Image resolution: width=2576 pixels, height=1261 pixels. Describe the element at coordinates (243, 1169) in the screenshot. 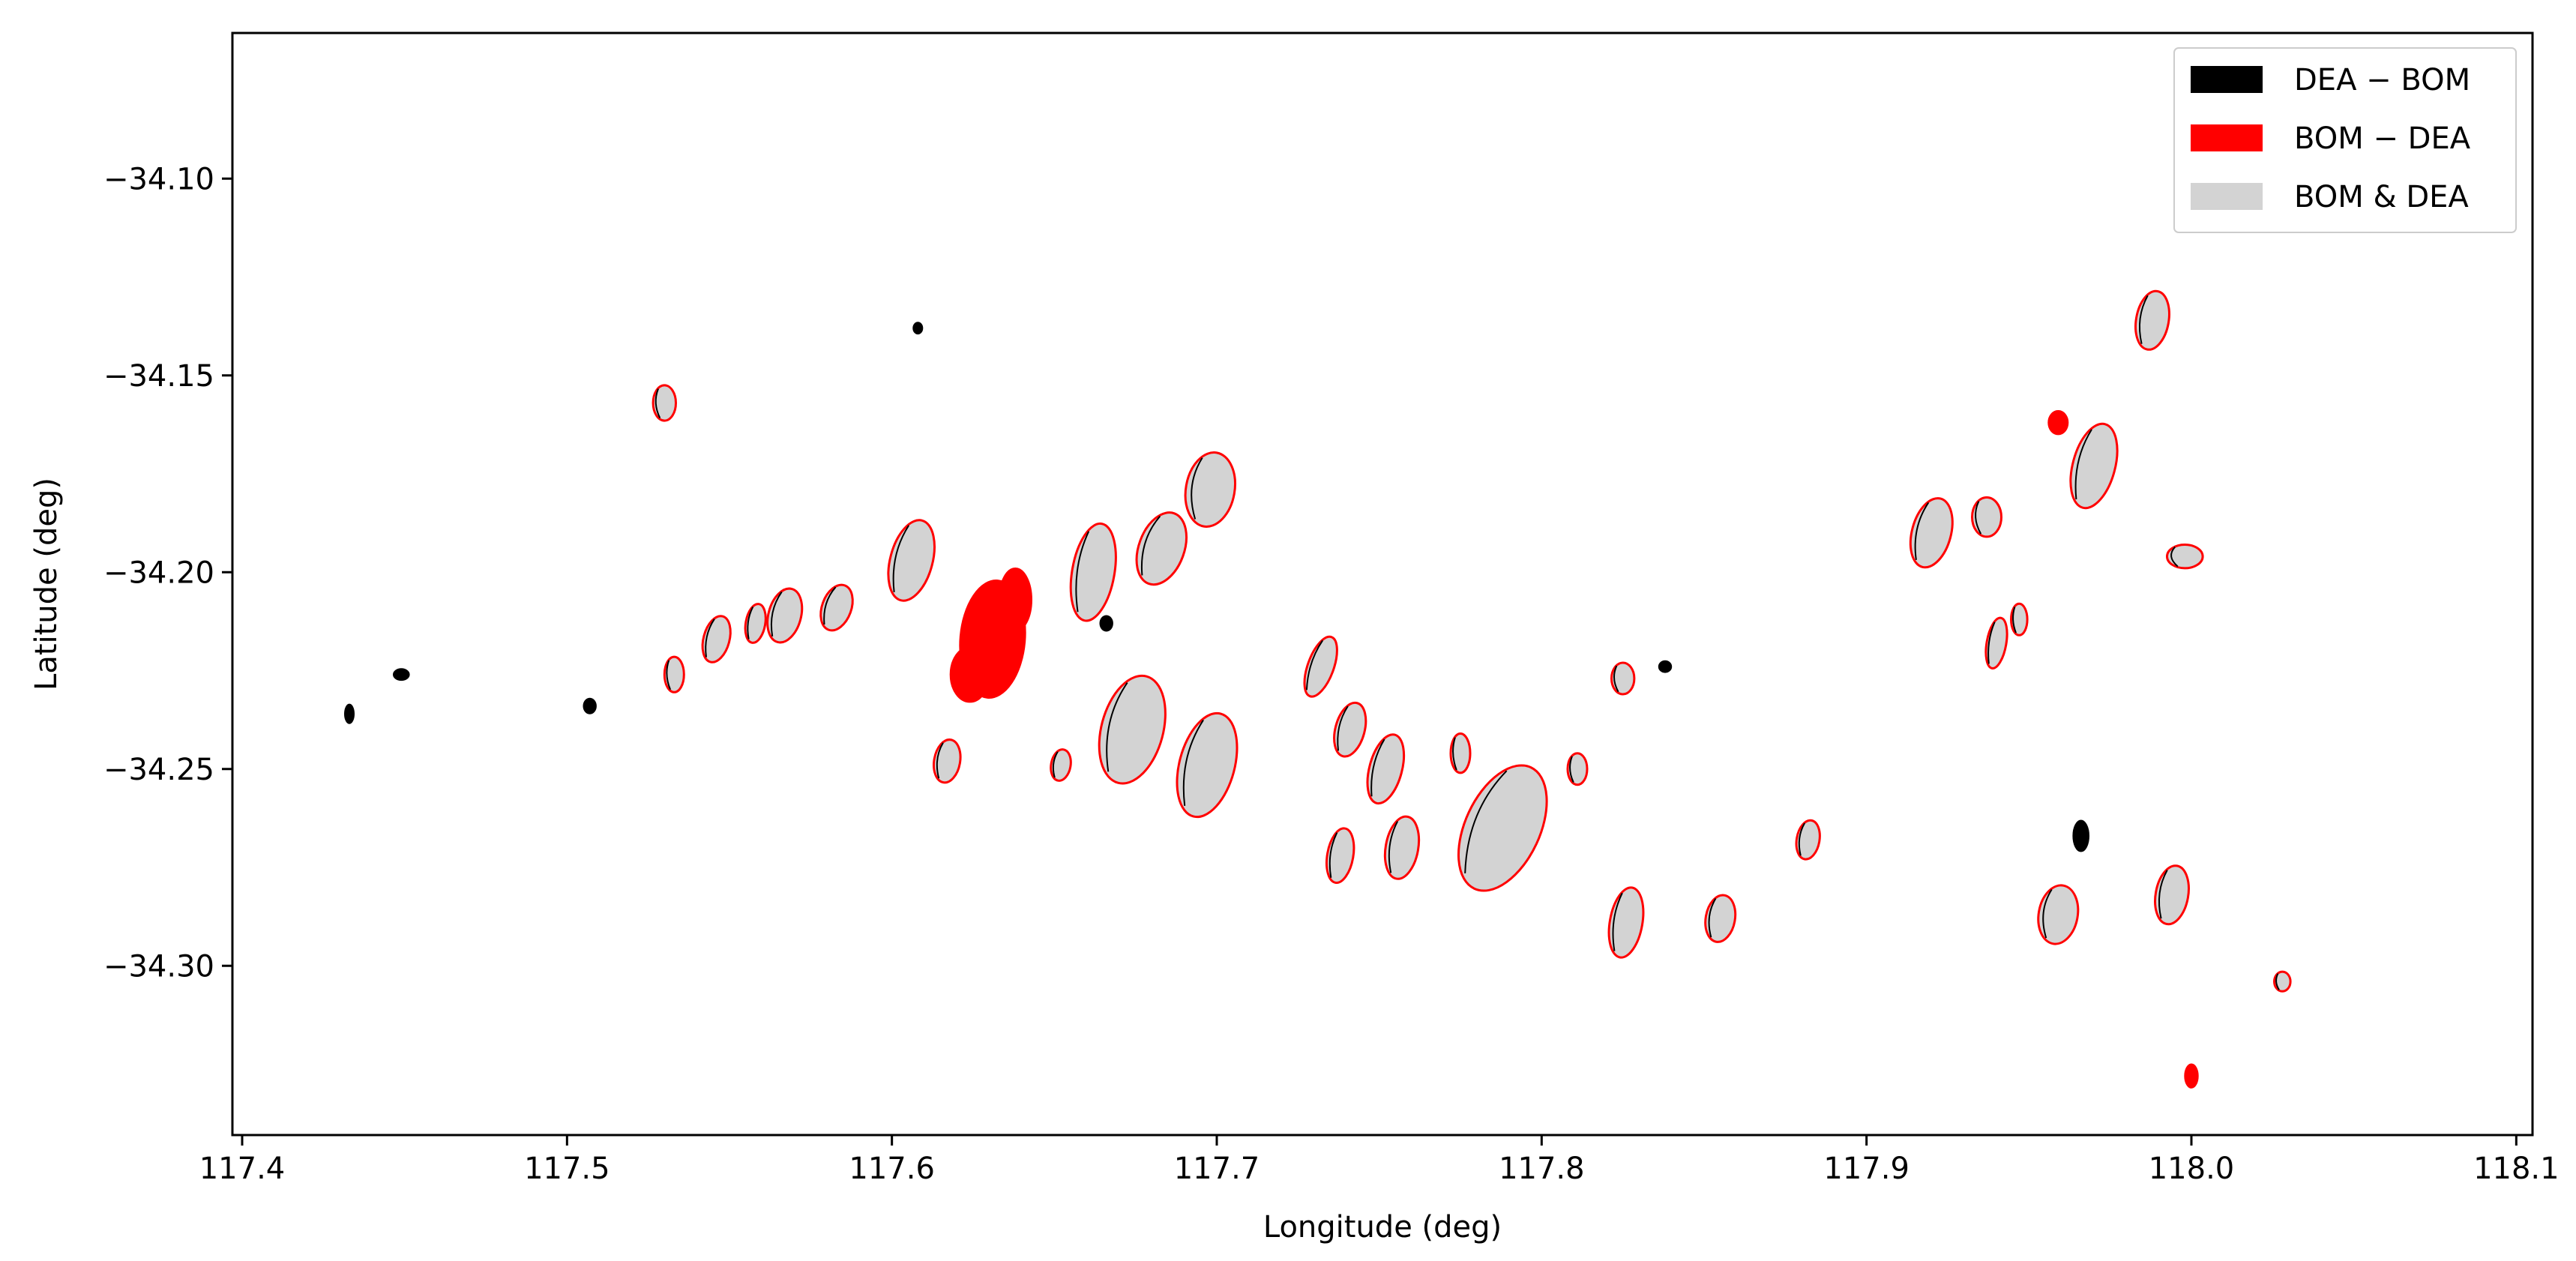

I see `x-tick-label-0: 117.4` at that location.